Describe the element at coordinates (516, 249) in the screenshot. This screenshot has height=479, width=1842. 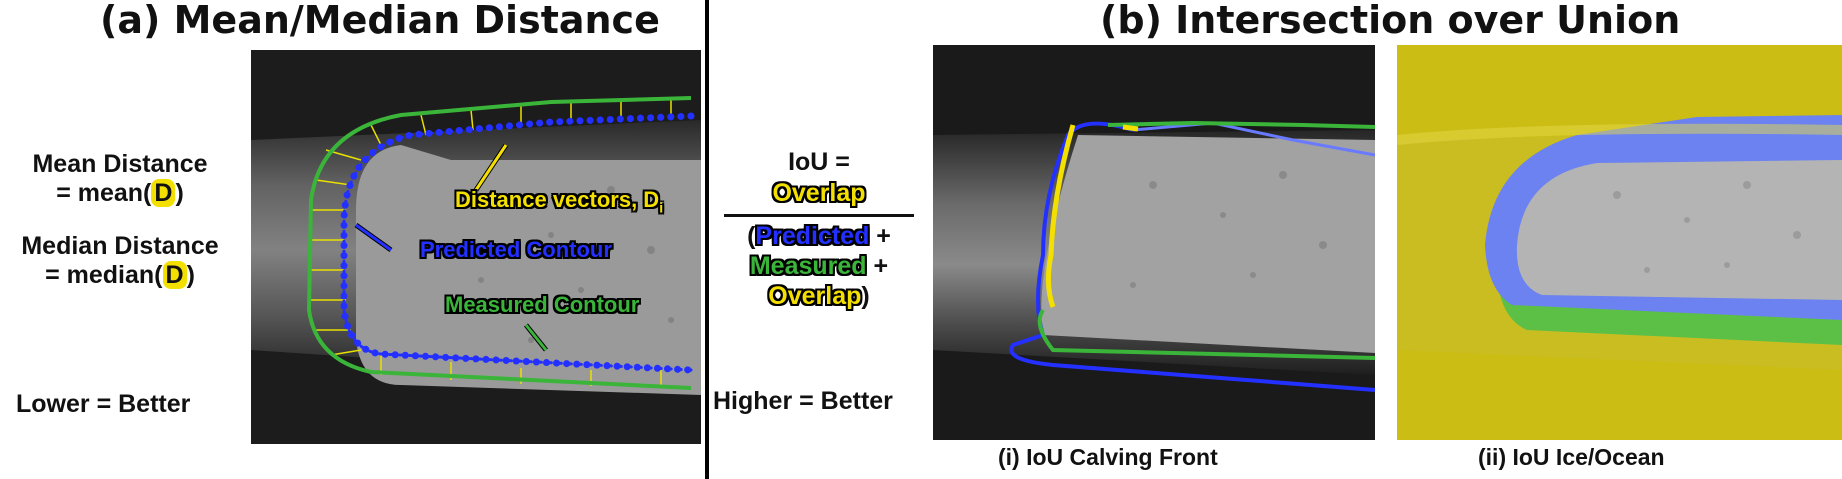
I see `annotation-predicted-contour: Predicted Contour` at that location.